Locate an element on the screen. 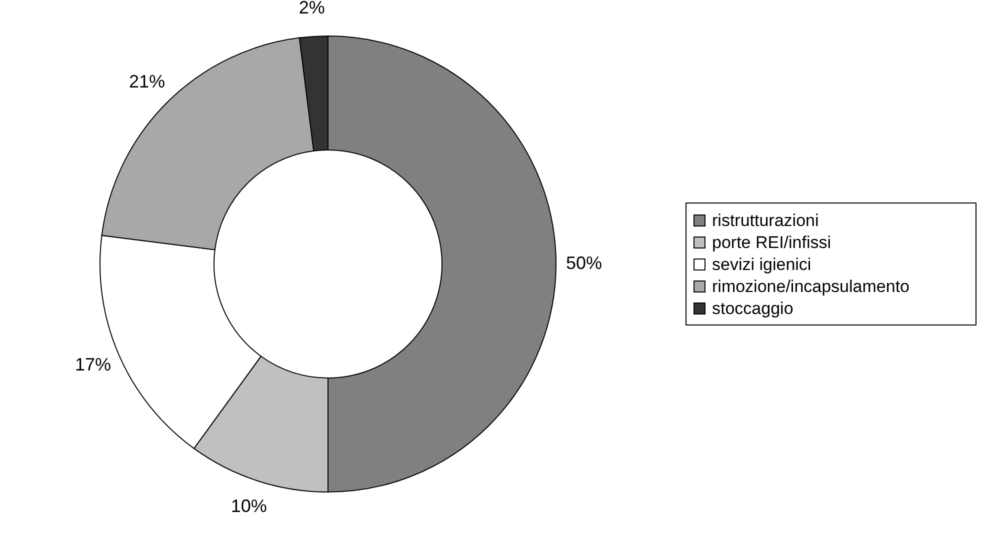  data-label: 21% is located at coordinates (146, 82).